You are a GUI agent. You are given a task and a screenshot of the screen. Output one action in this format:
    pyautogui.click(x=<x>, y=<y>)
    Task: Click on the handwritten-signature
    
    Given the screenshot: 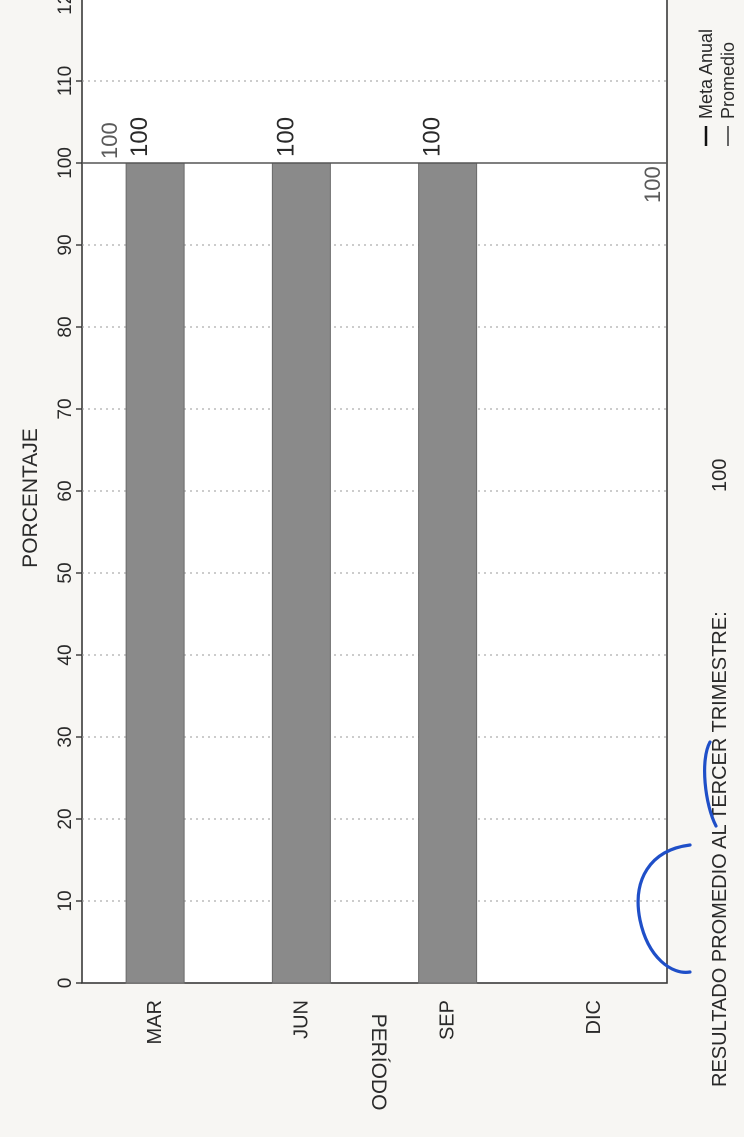 What is the action you would take?
    pyautogui.click(x=677, y=857)
    